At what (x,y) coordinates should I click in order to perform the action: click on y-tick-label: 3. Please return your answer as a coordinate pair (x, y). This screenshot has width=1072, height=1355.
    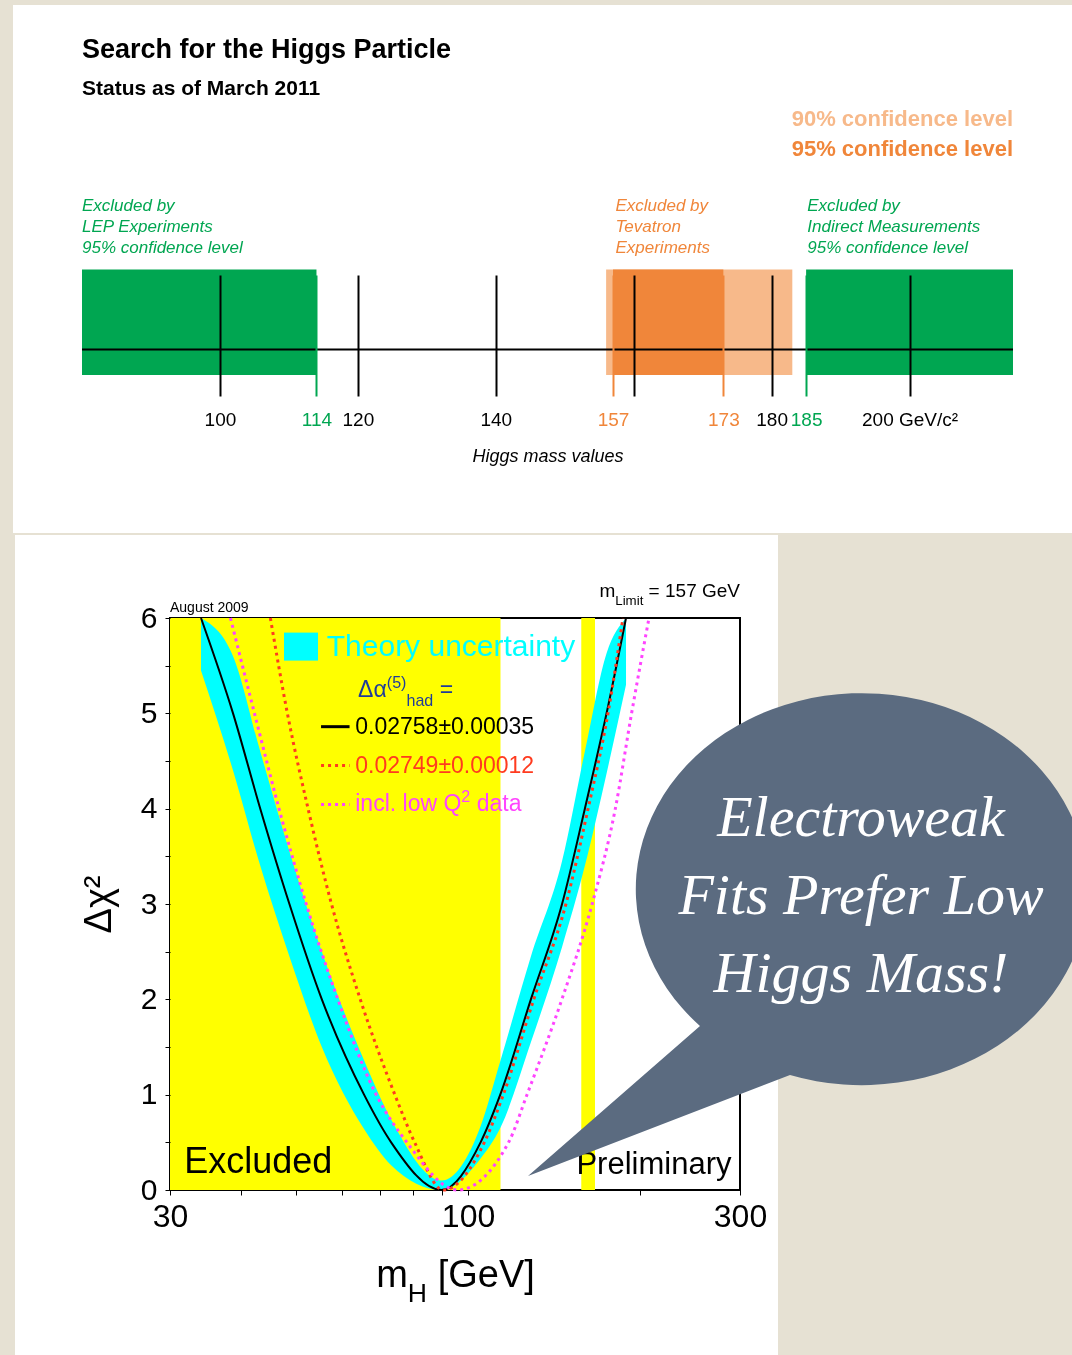
    Looking at the image, I should click on (149, 903).